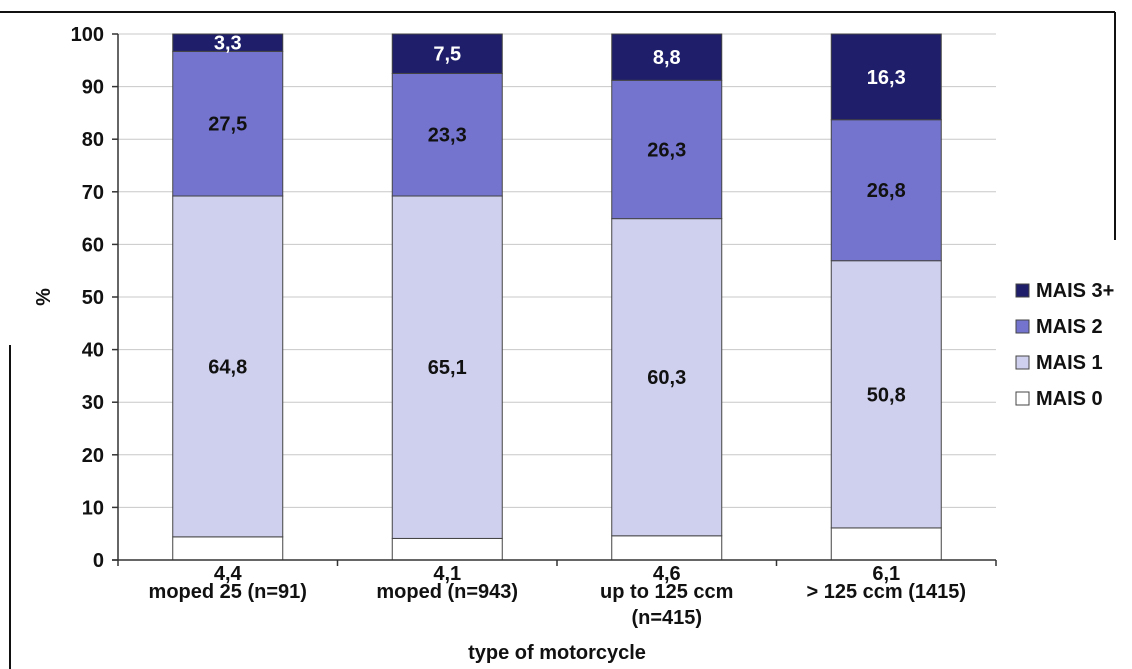 This screenshot has height=669, width=1132. I want to click on legend-entry: MAIS 1, so click(1069, 363).